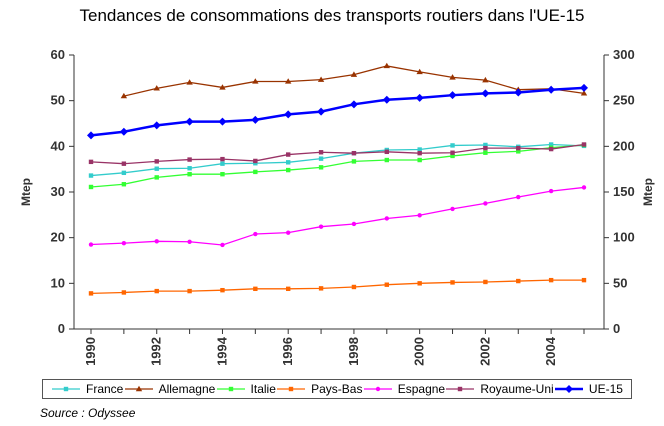 This screenshot has width=664, height=426. I want to click on y-tick-label-right: 200, so click(624, 145).